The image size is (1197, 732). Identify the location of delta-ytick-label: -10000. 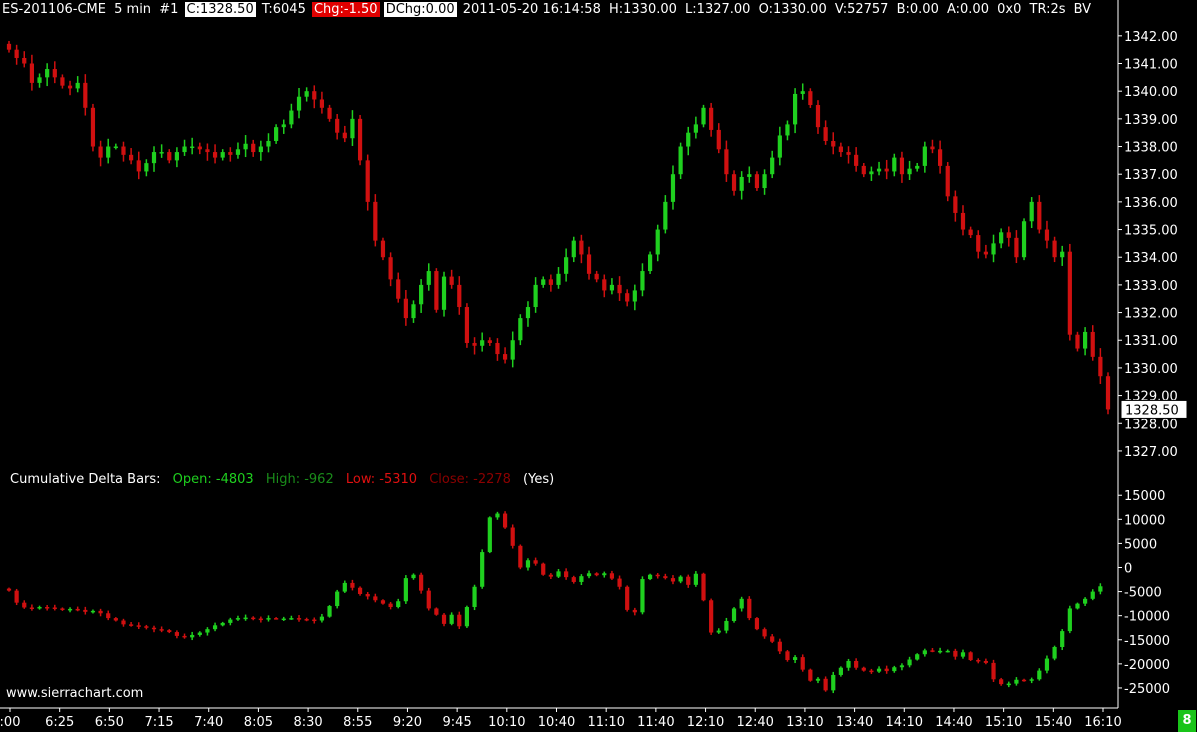
(1147, 617).